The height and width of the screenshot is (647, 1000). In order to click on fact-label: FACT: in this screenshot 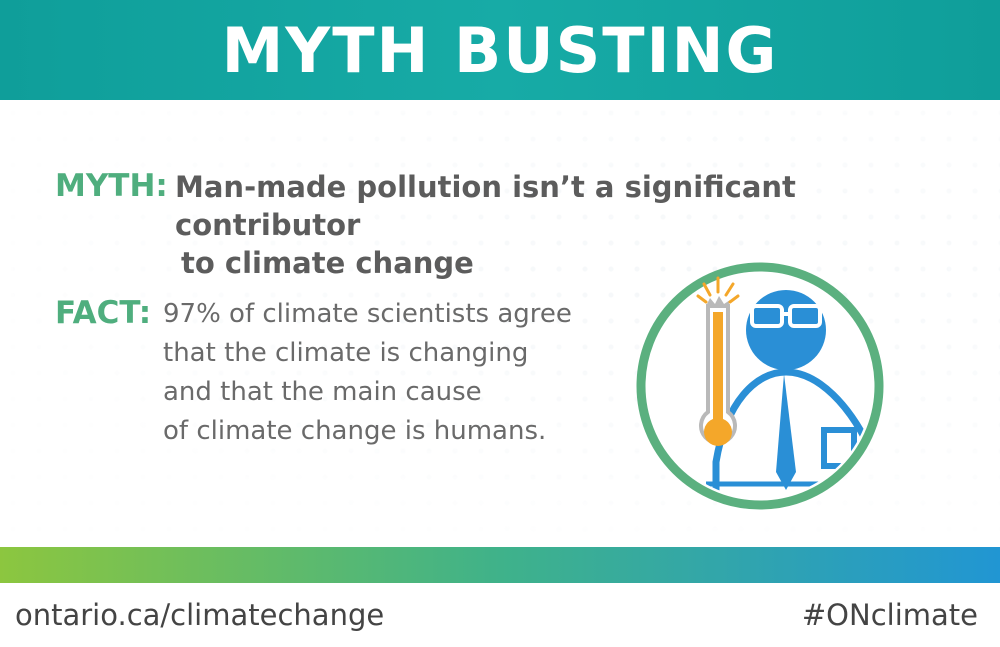, I will do `click(103, 313)`.